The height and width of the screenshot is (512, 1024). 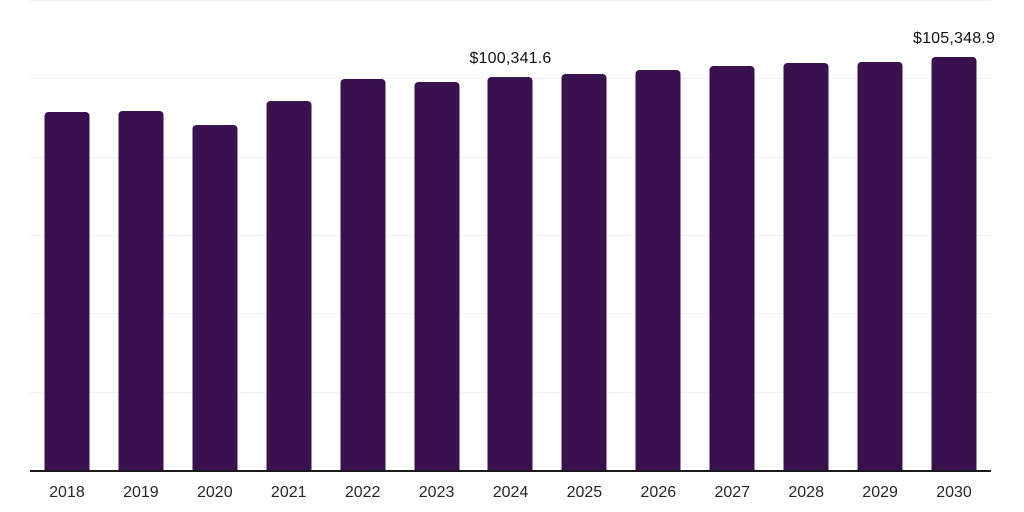 I want to click on bar-slot-2020, so click(x=215, y=235).